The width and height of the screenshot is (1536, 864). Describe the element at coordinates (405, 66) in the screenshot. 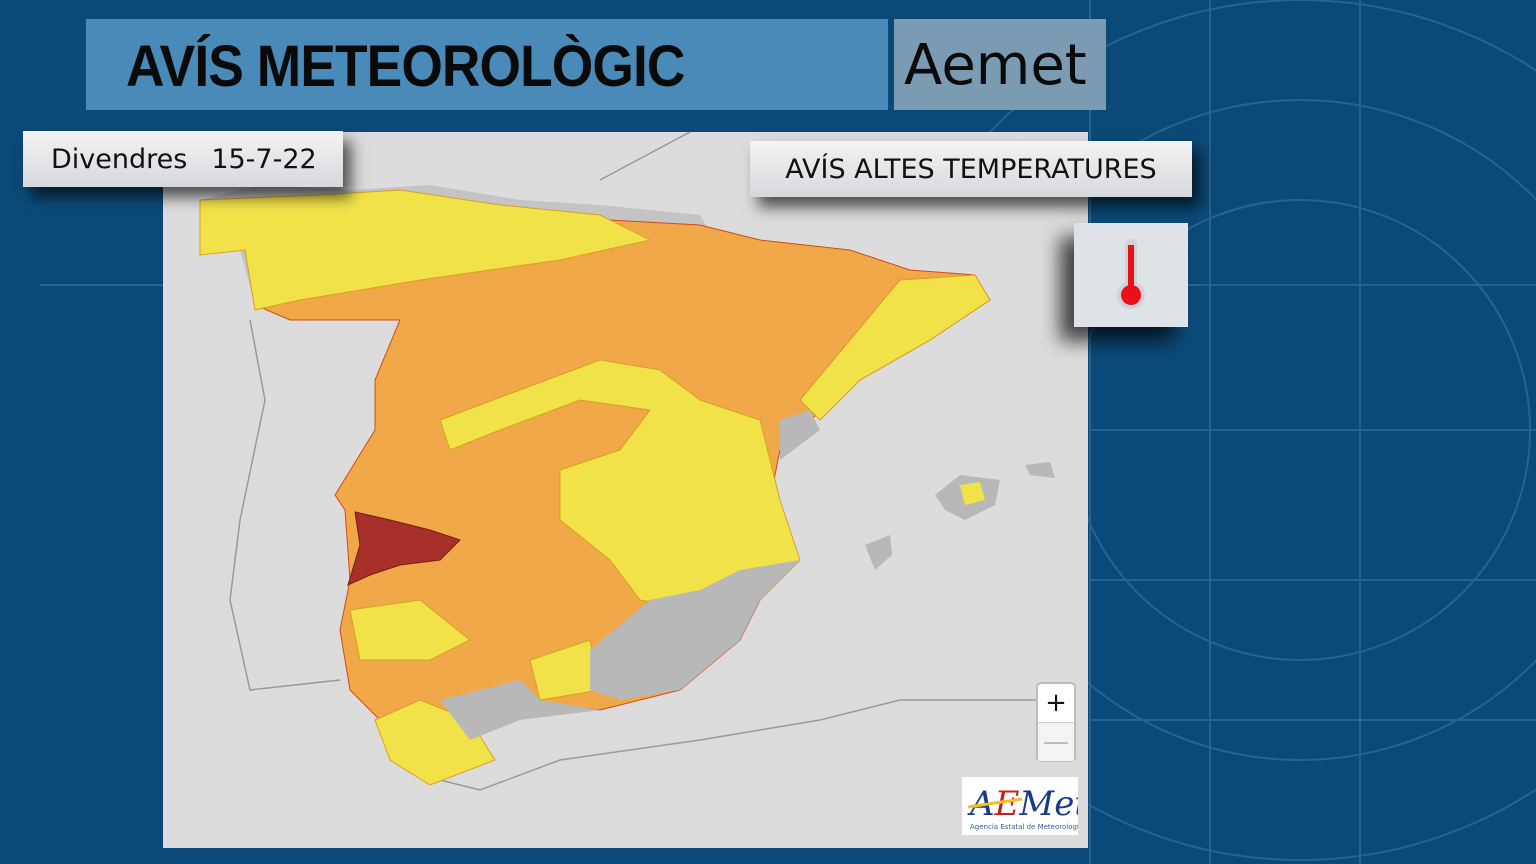

I see `page-title: AVÍS METEOROLÒGIC` at that location.